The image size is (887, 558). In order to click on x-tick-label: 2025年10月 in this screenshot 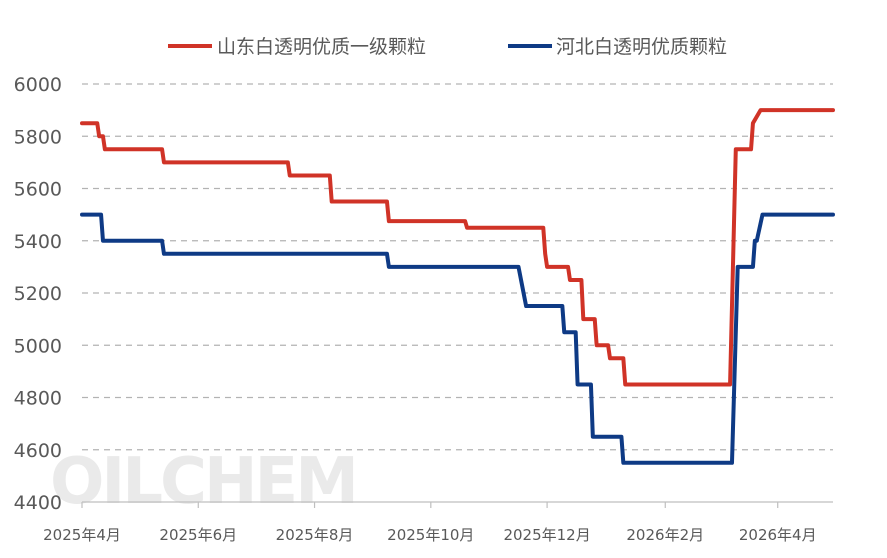, I will do `click(430, 535)`.